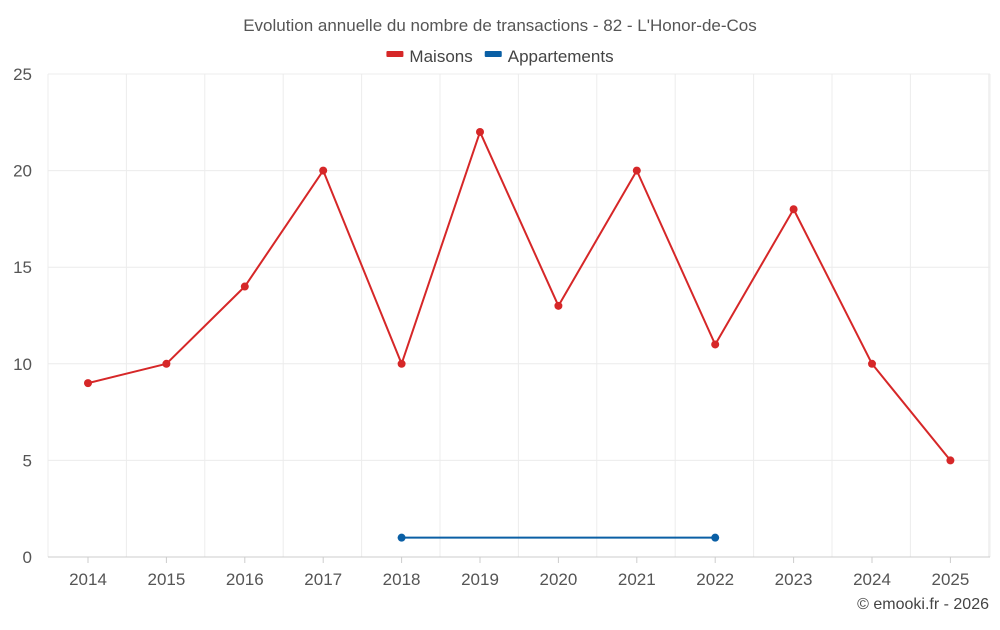 Image resolution: width=1000 pixels, height=630 pixels. Describe the element at coordinates (22, 171) in the screenshot. I see `y-tick-label: 20` at that location.